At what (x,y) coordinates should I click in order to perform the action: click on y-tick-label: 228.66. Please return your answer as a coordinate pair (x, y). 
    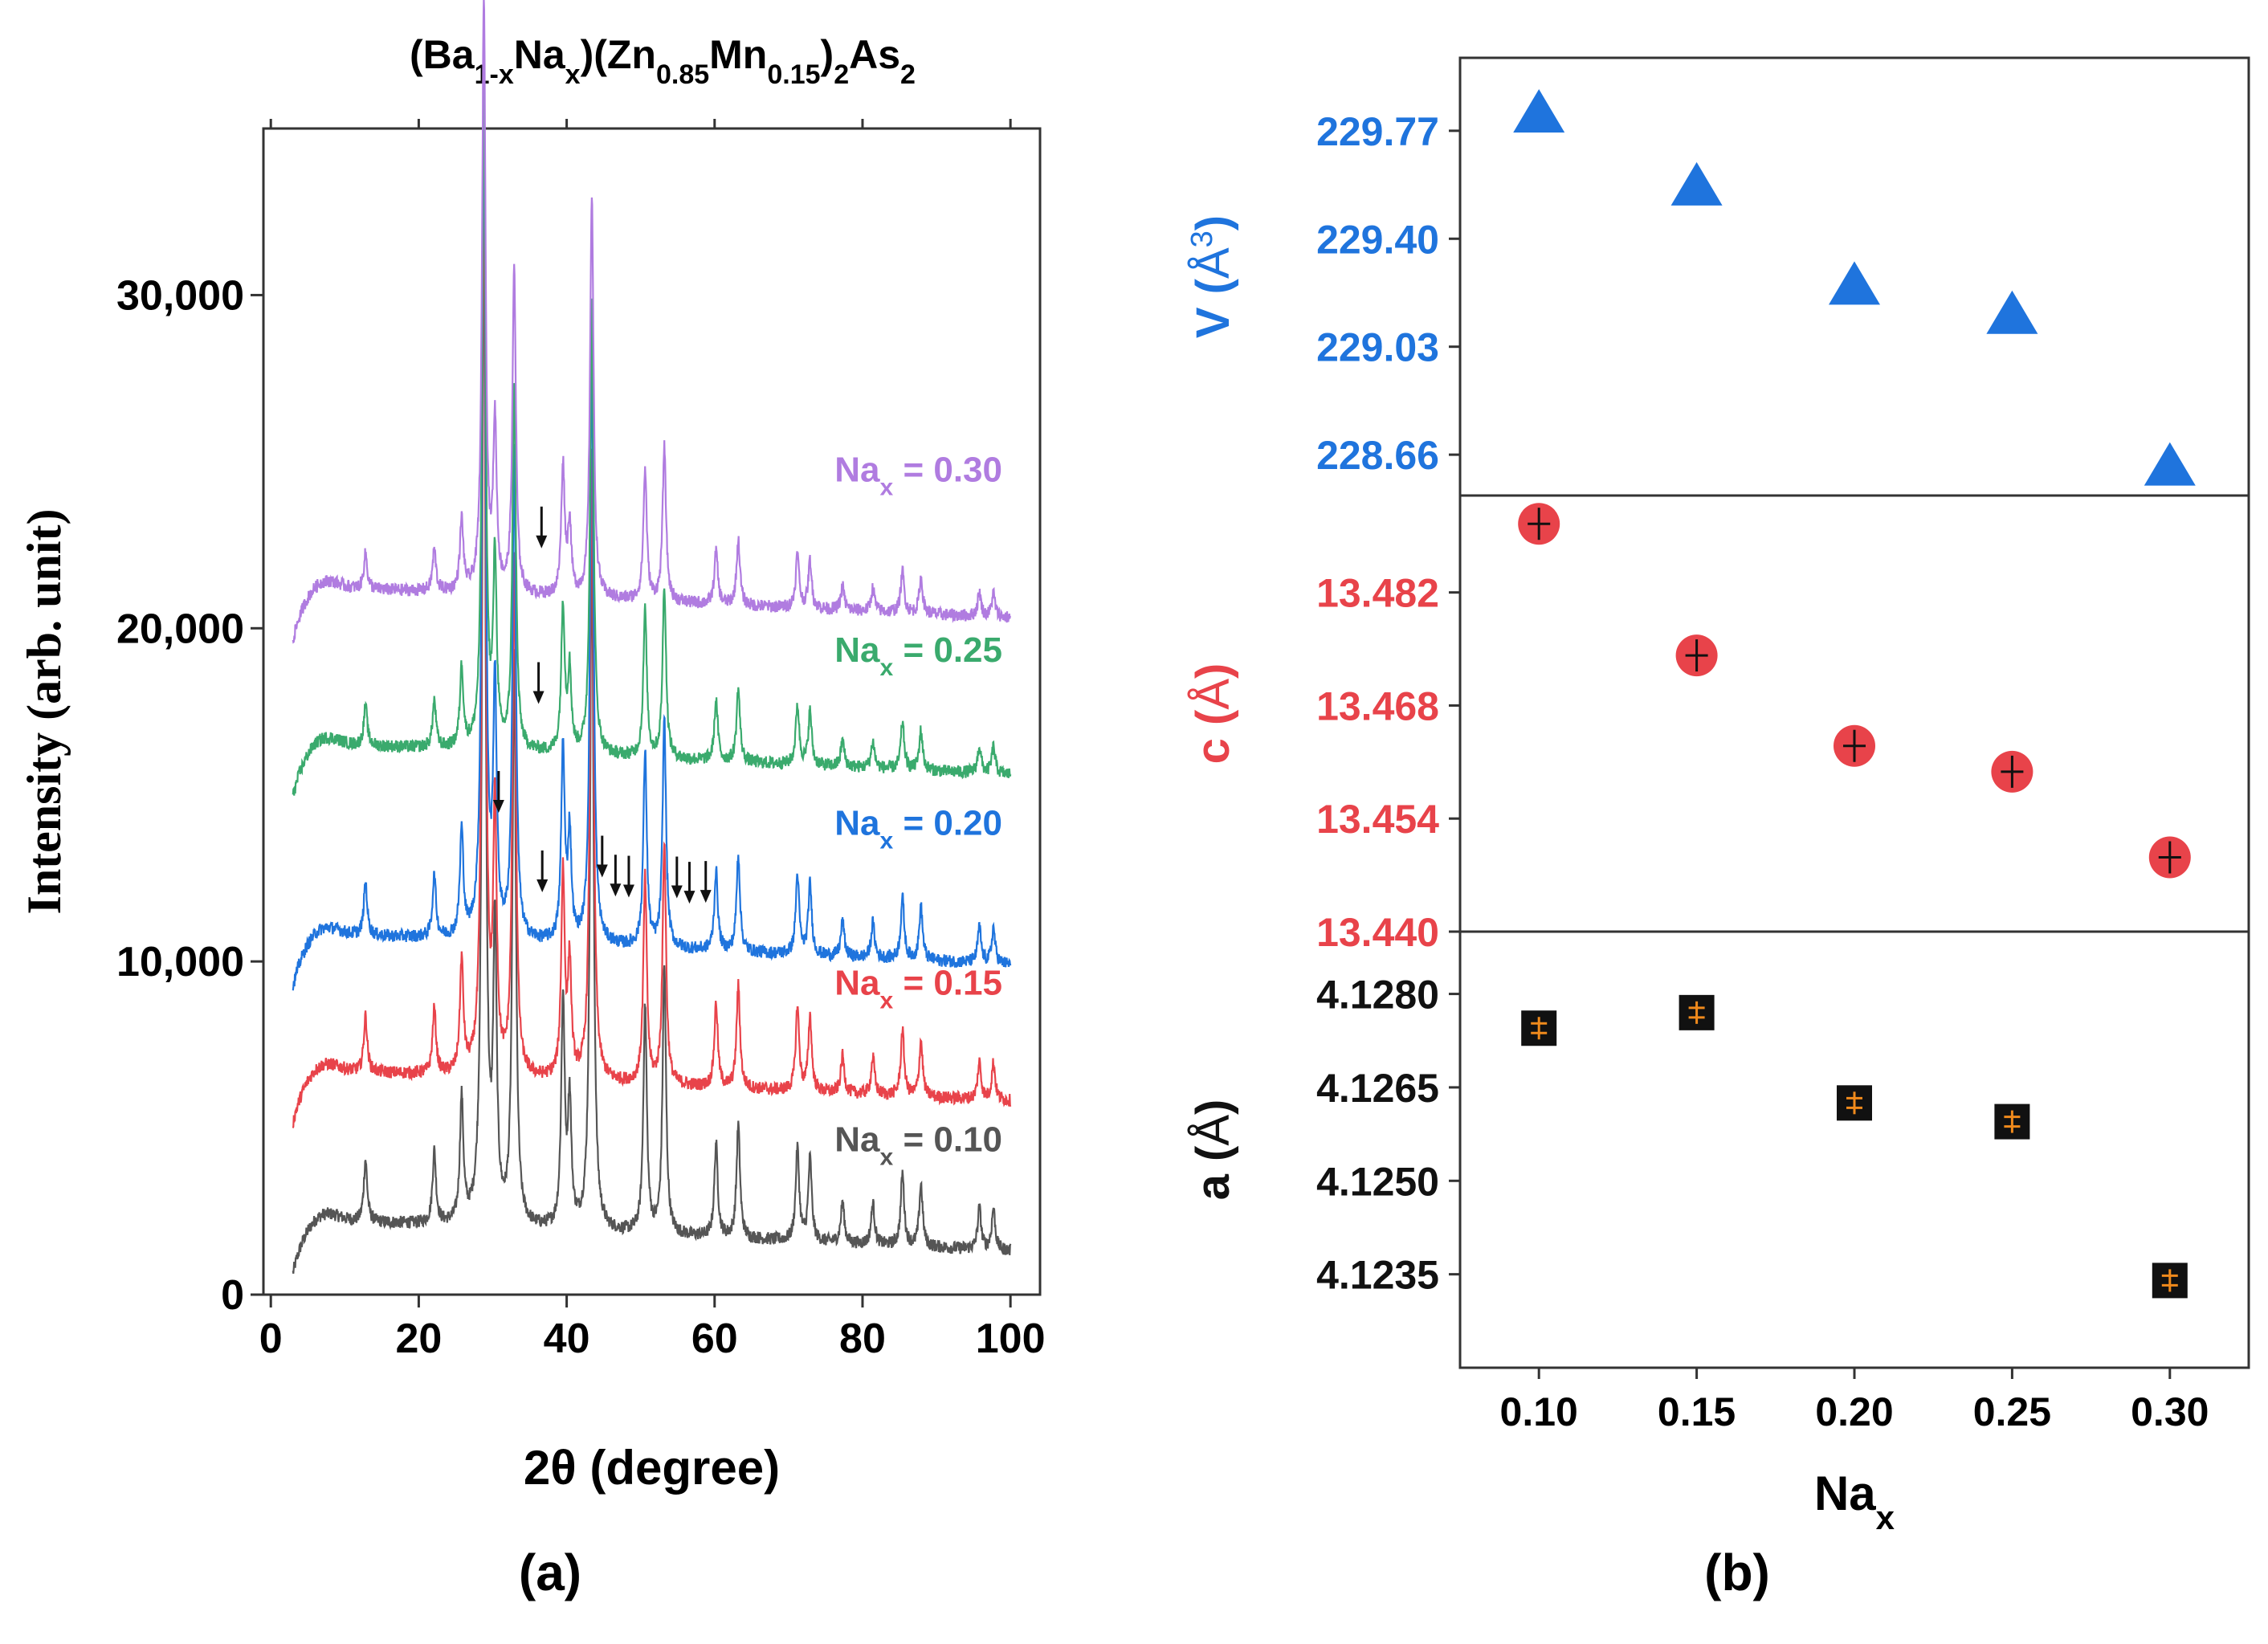
    Looking at the image, I should click on (1377, 456).